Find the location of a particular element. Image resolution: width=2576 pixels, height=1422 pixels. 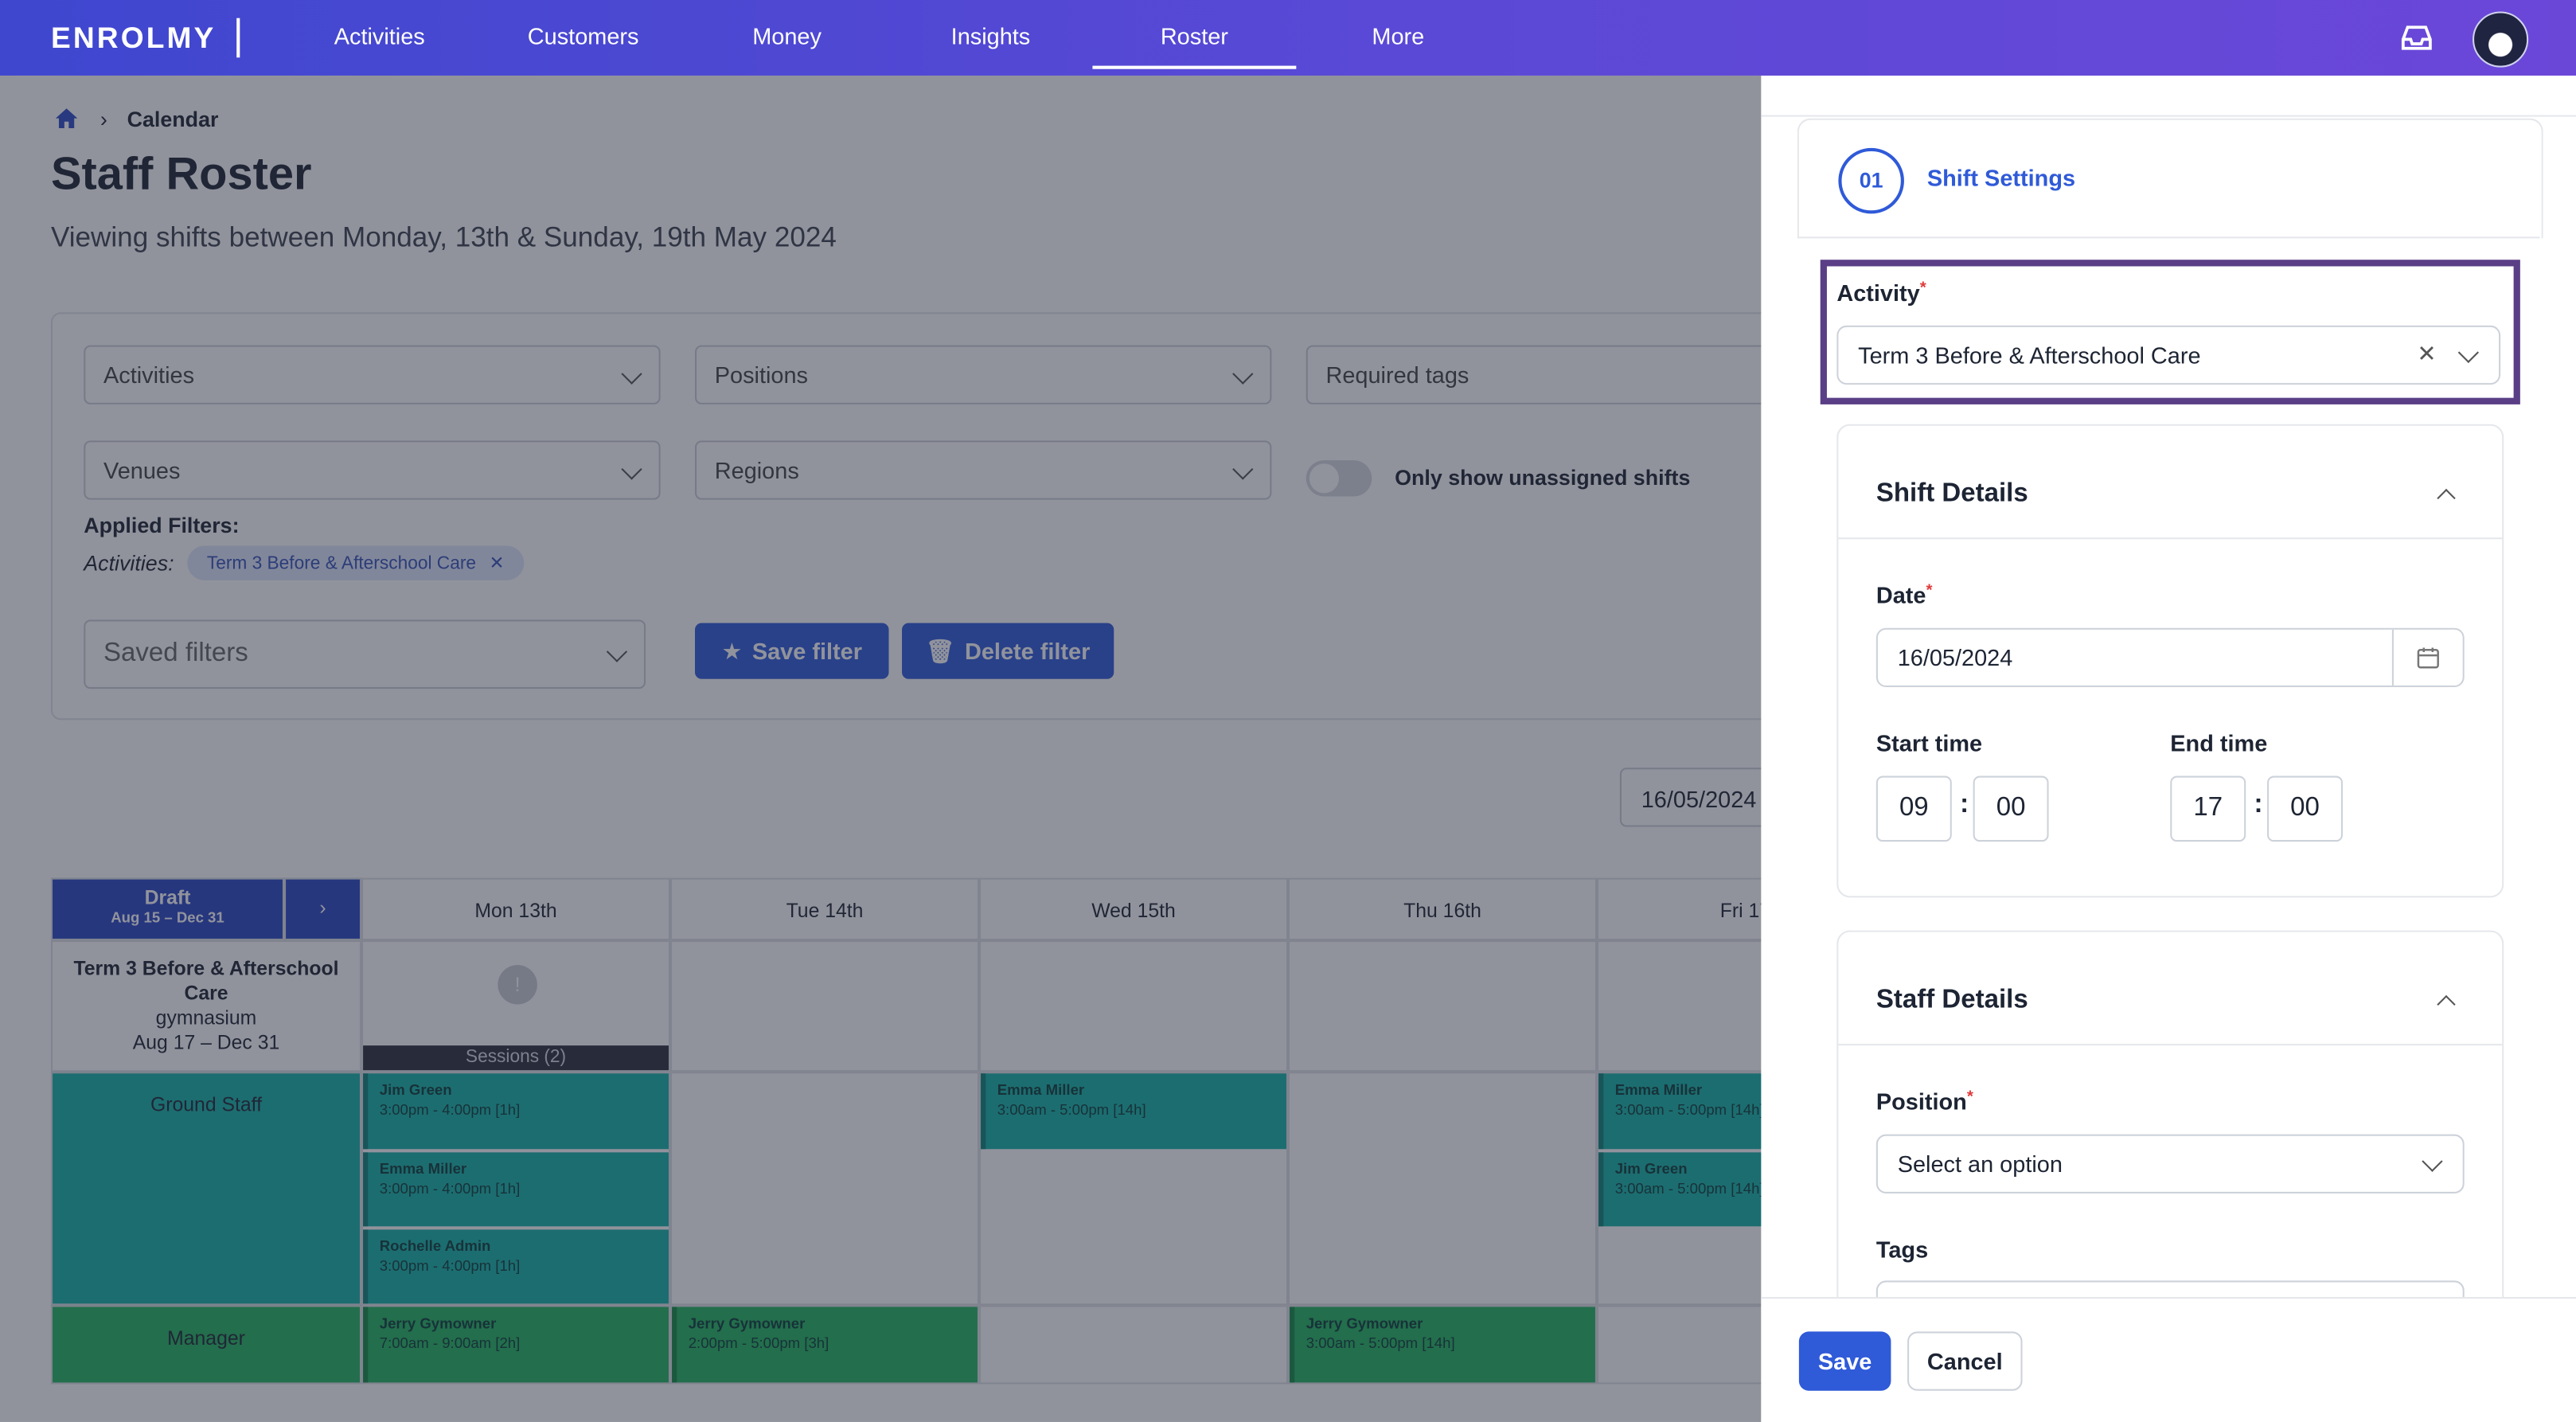

position-label: Position* is located at coordinates (1924, 1101).